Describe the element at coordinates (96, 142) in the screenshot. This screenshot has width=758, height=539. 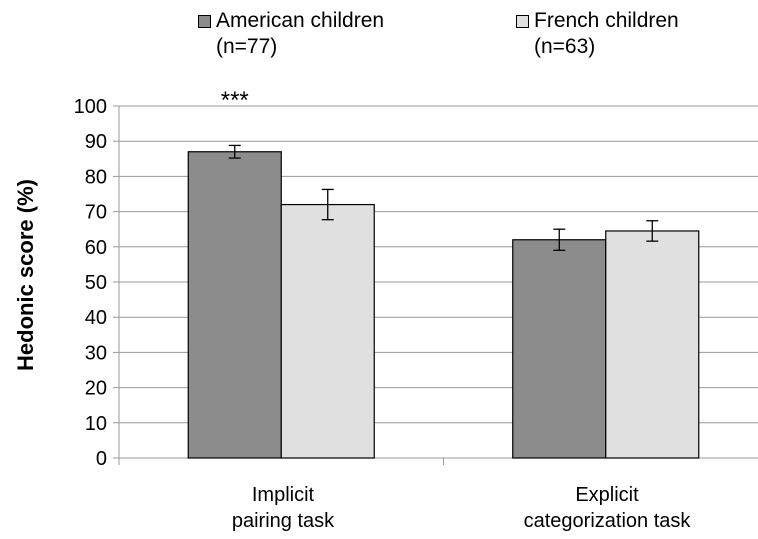
I see `y-tick-label: 90` at that location.